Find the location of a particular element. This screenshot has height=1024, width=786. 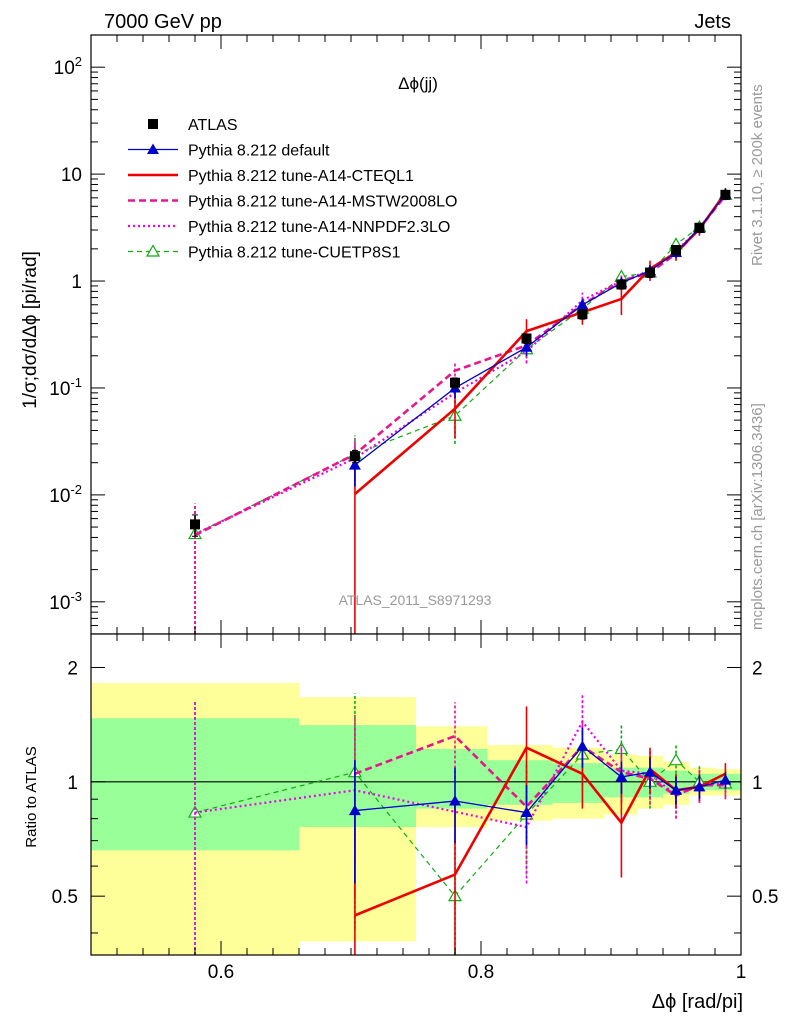

header-right: Jets is located at coordinates (712, 22).